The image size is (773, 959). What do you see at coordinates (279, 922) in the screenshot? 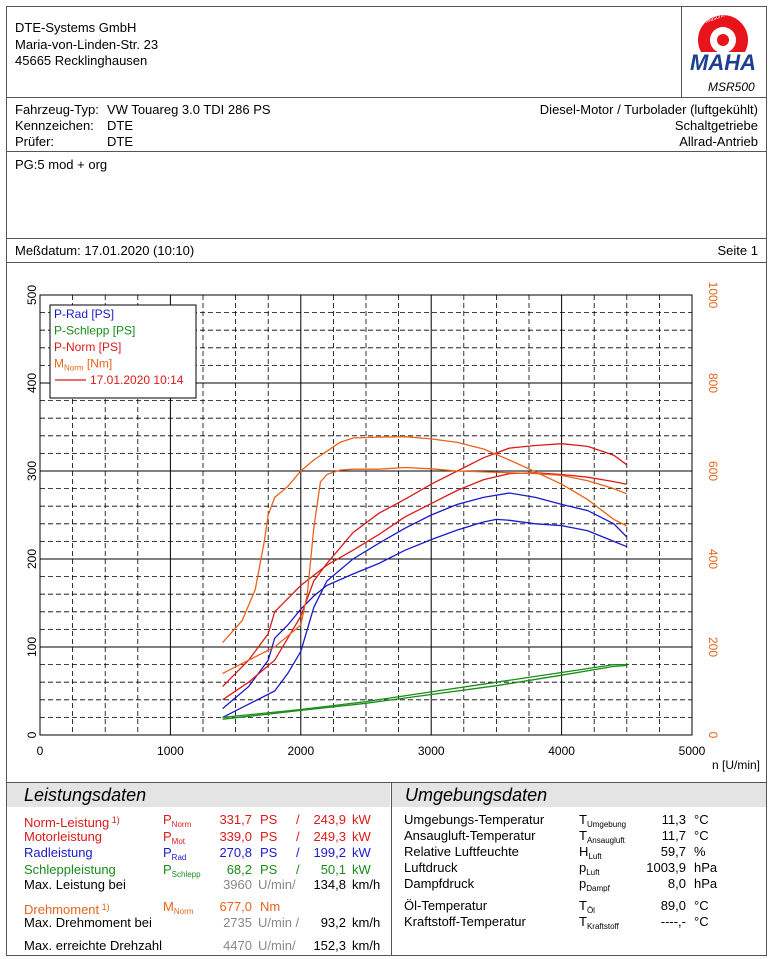
I see `max-torque-rpm-unit: U/min /` at bounding box center [279, 922].